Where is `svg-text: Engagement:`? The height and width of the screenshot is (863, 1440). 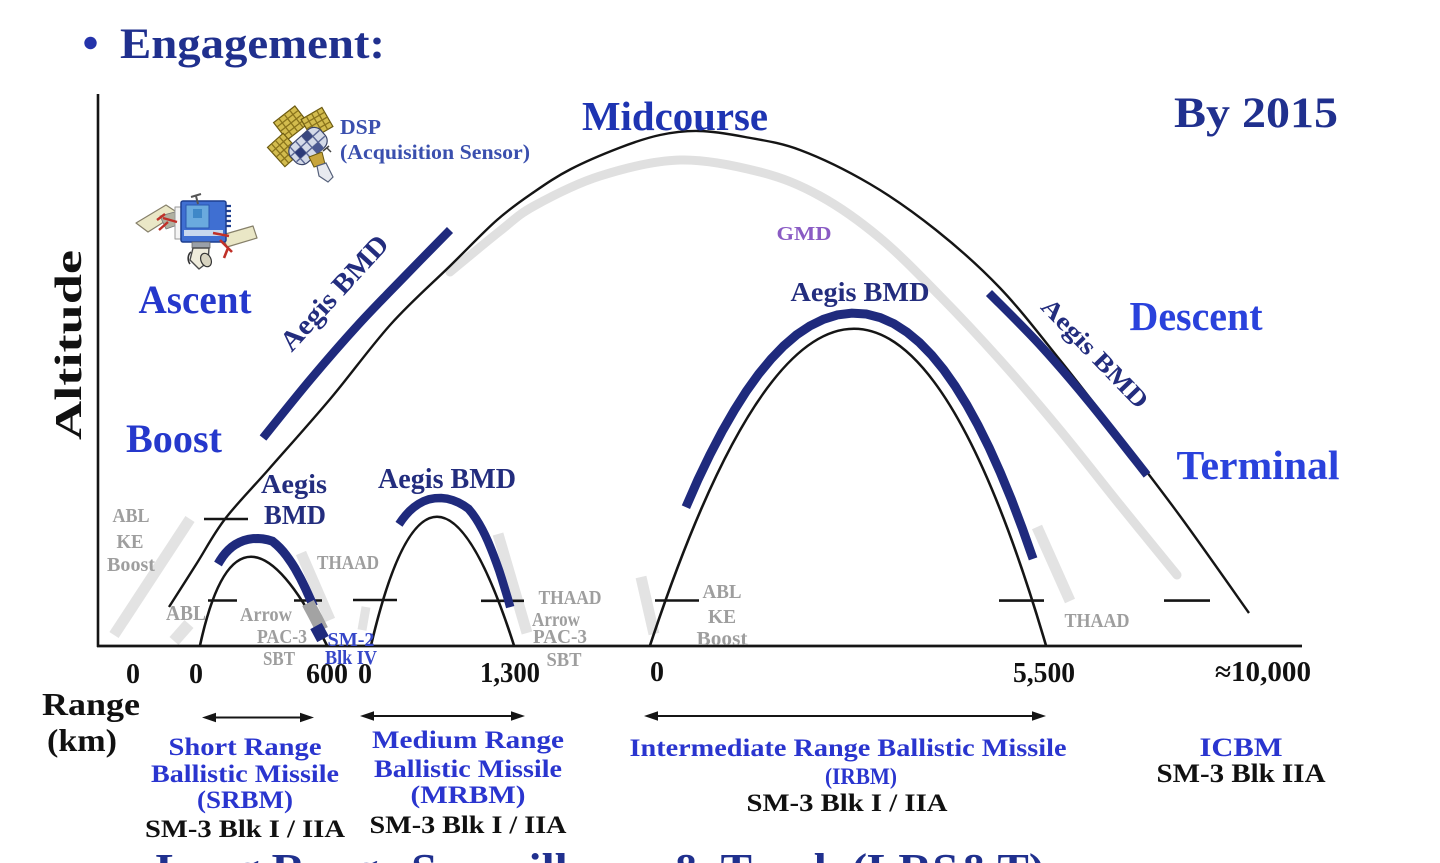
svg-text: Engagement: is located at coordinates (252, 44).